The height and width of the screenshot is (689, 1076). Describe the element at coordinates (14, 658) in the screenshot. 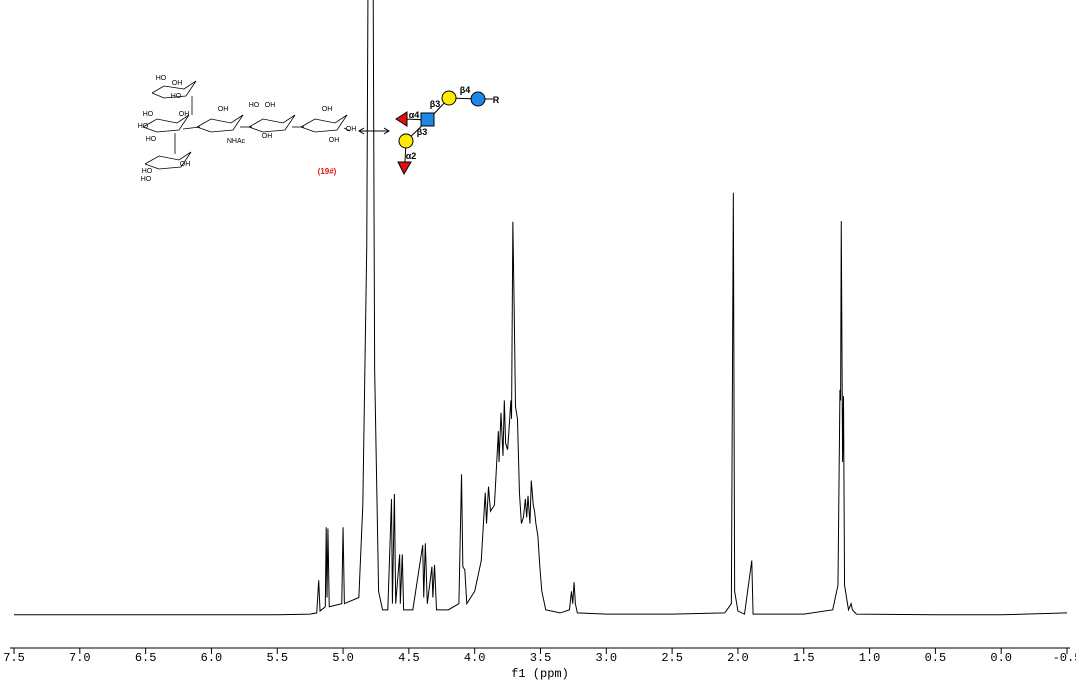

I see `x-tick-label: 7.5` at that location.